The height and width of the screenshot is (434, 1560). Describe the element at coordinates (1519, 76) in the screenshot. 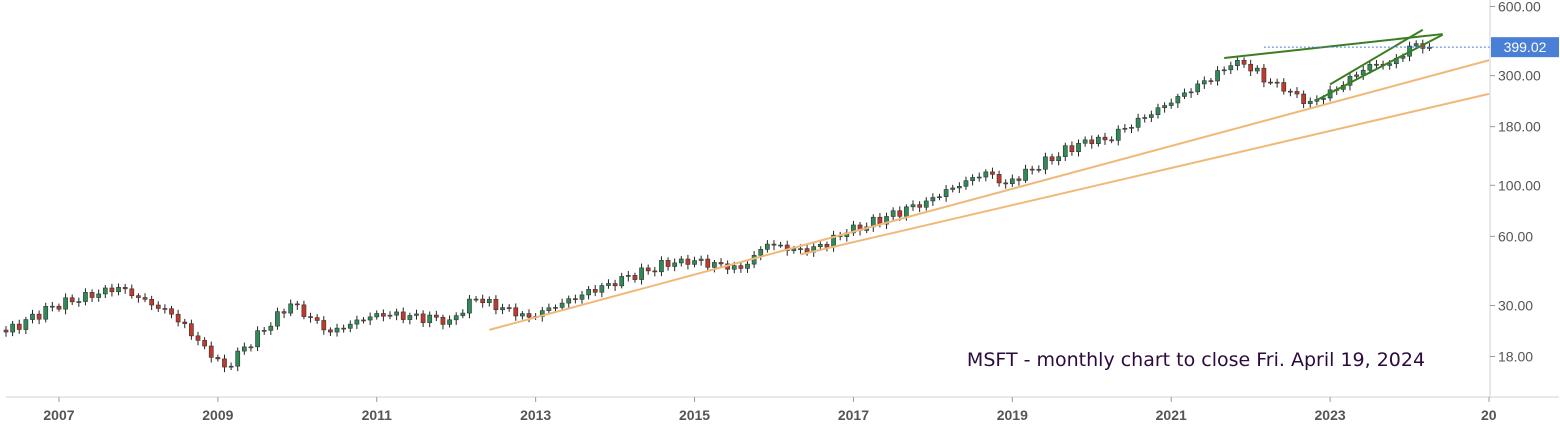

I see `y-tick-label: 300.00` at that location.